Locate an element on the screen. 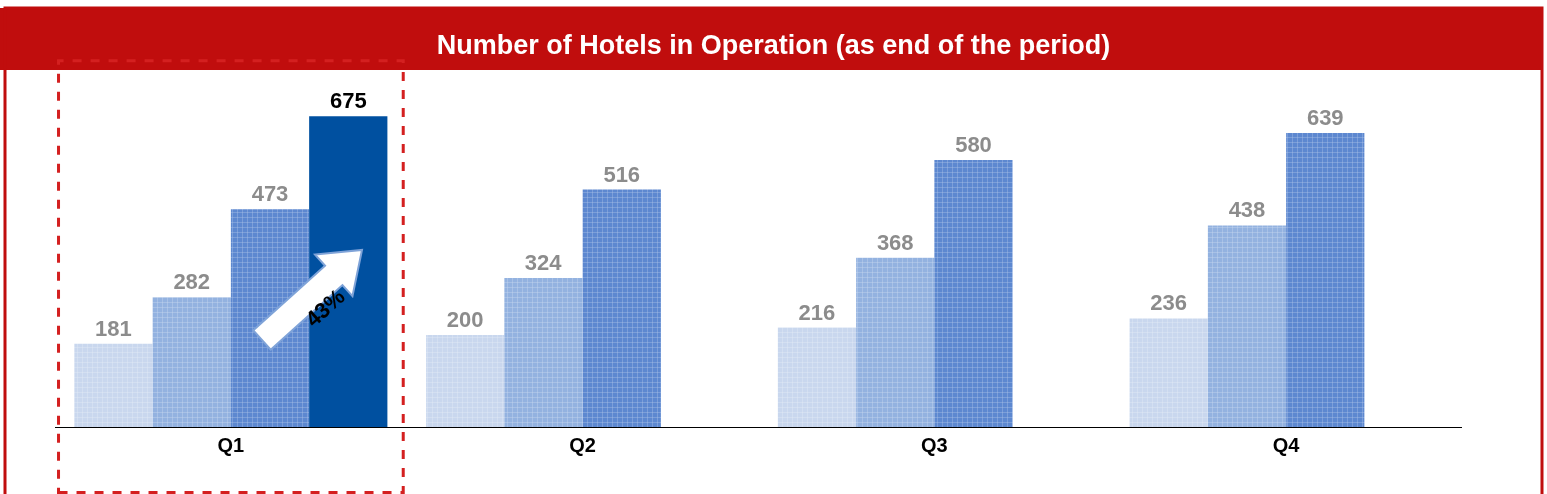 This screenshot has width=1547, height=494. data-label: 368 is located at coordinates (895, 242).